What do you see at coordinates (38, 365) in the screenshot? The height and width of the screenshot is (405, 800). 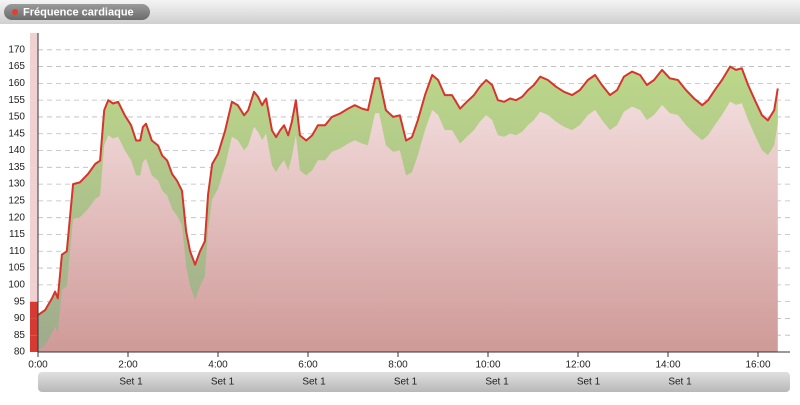 I see `x-tick-label: 0:00` at bounding box center [38, 365].